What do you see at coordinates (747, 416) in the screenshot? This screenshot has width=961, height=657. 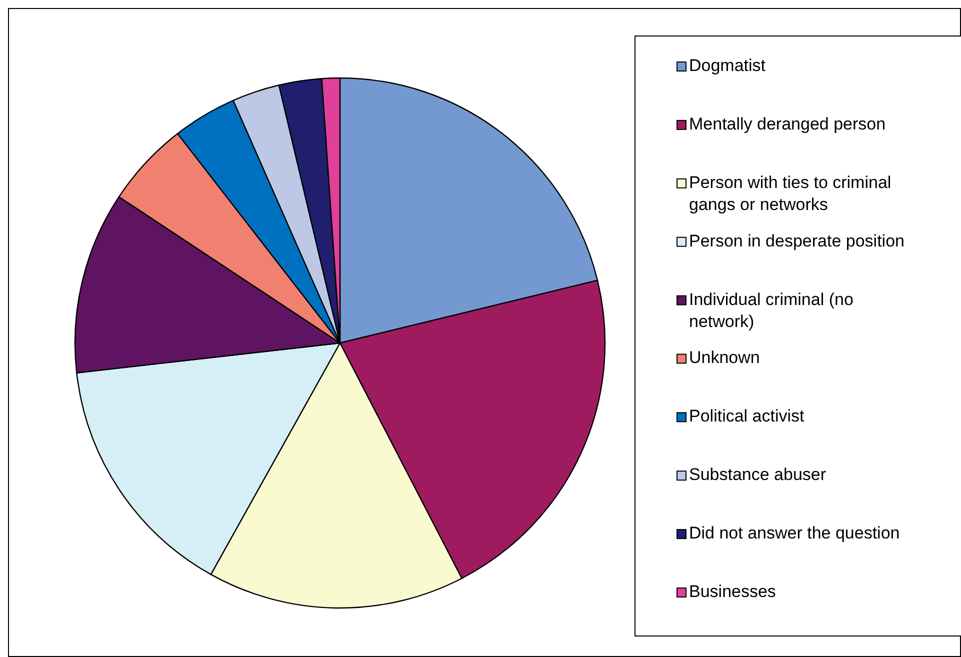 I see `legend-label: Political activist` at bounding box center [747, 416].